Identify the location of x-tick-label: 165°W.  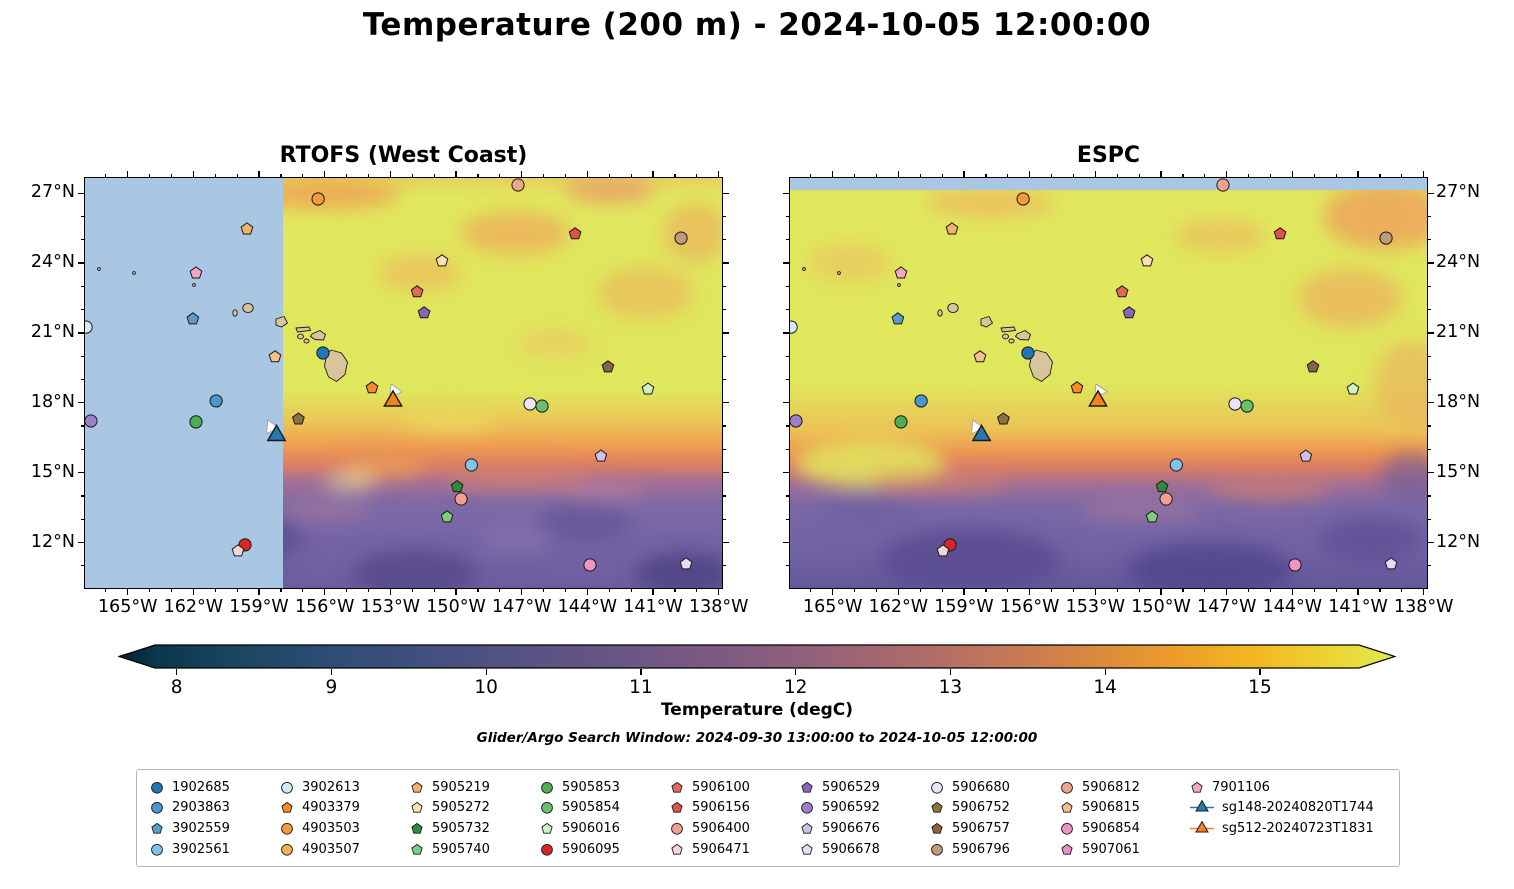
(832, 607).